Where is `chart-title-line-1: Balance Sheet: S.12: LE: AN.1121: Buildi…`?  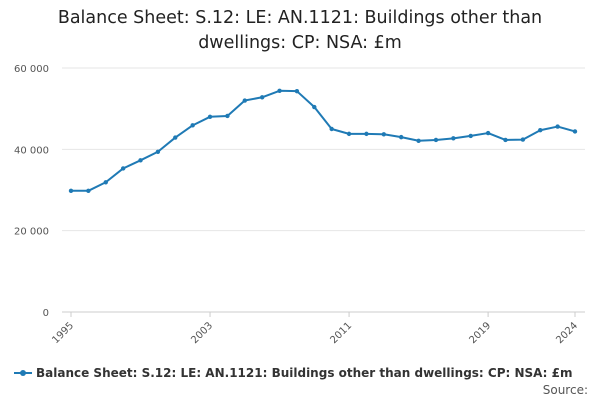
chart-title-line-1: Balance Sheet: S.12: LE: AN.1121: Buildi… is located at coordinates (300, 18).